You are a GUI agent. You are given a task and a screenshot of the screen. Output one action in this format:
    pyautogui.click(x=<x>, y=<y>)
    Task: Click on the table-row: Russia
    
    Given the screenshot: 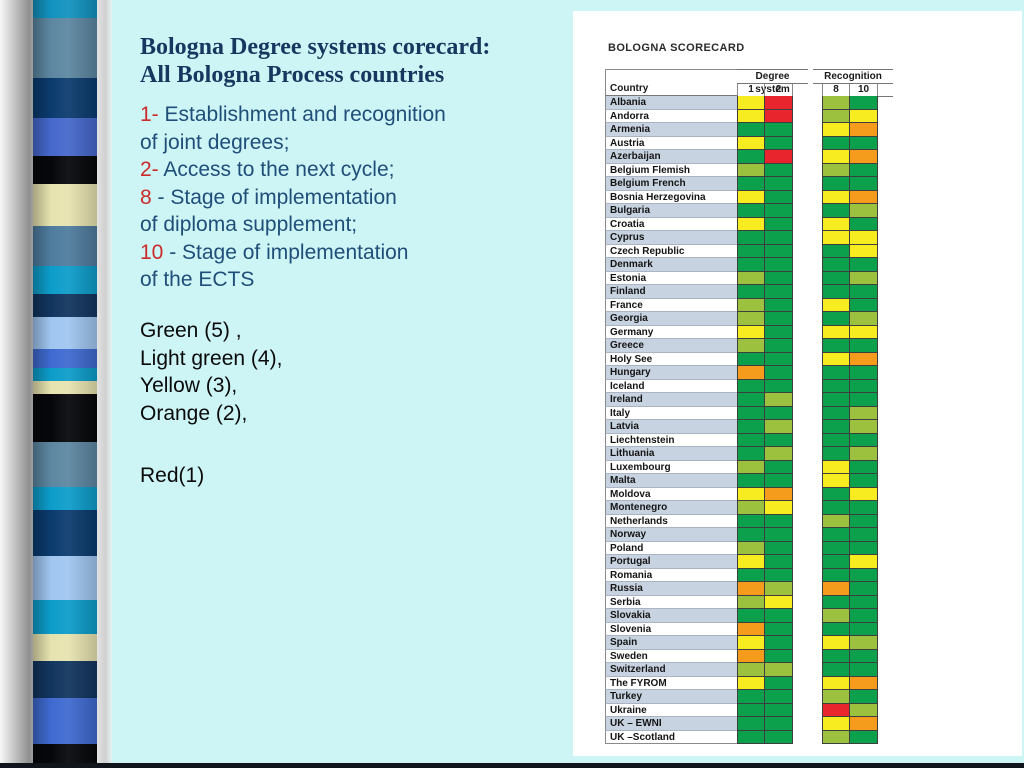 What is the action you would take?
    pyautogui.click(x=751, y=589)
    